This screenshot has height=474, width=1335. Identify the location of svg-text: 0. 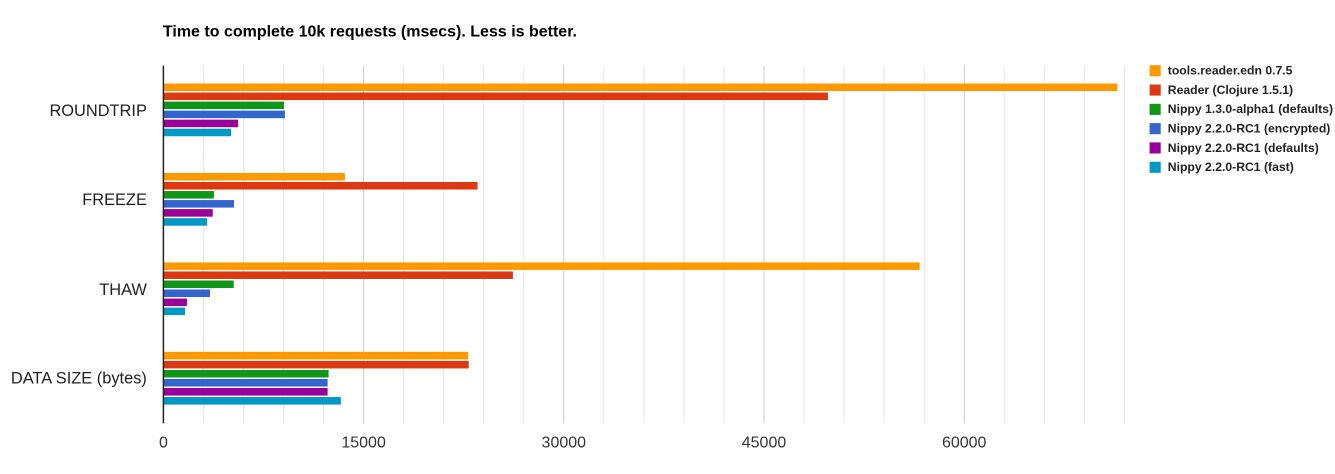
(163, 443).